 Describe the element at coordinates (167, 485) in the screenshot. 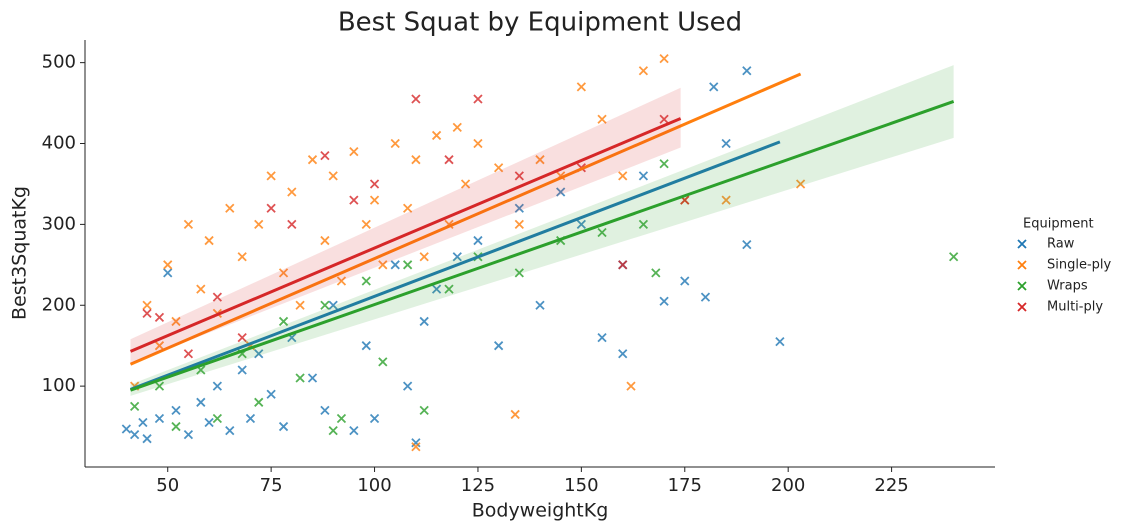

I see `x-tick-label: 50` at that location.